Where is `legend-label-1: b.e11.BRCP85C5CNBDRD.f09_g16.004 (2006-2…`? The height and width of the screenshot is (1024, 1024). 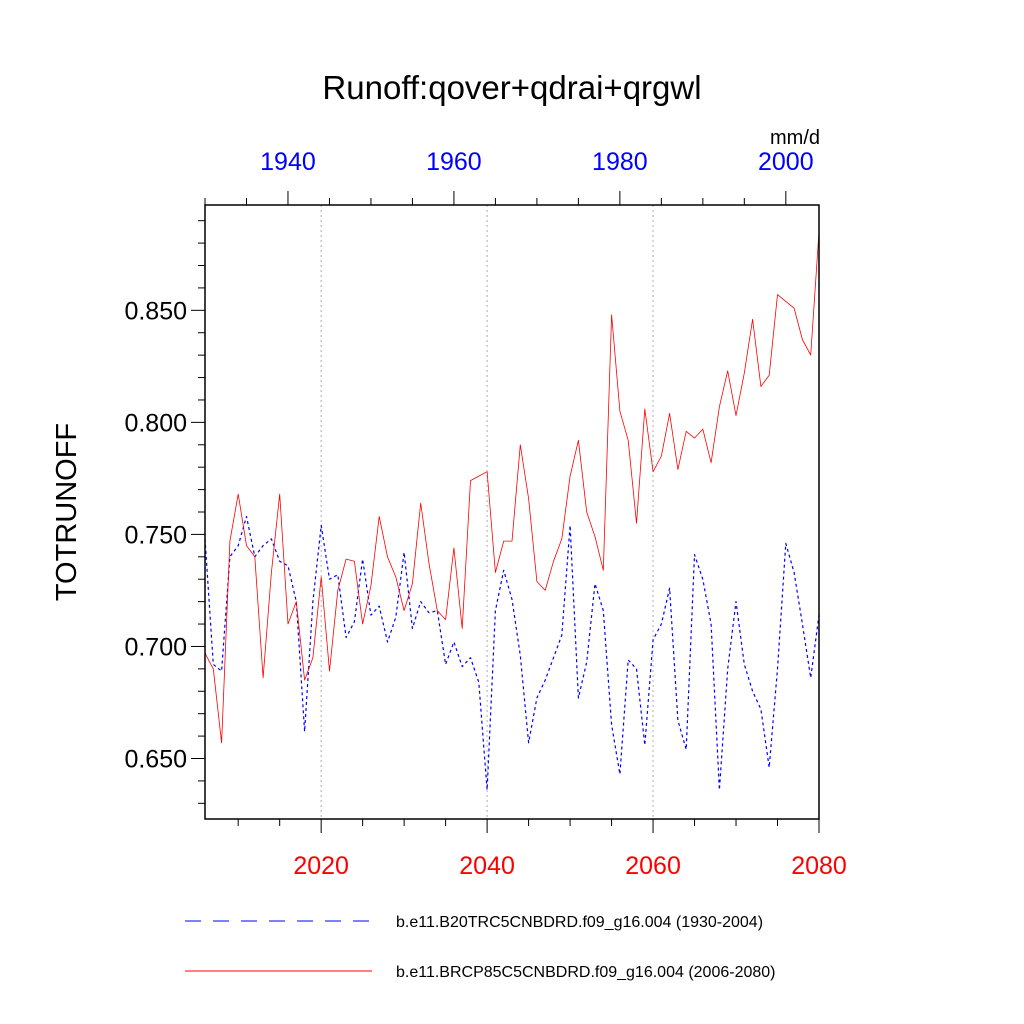 legend-label-1: b.e11.BRCP85C5CNBDRD.f09_g16.004 (2006-2… is located at coordinates (585, 972).